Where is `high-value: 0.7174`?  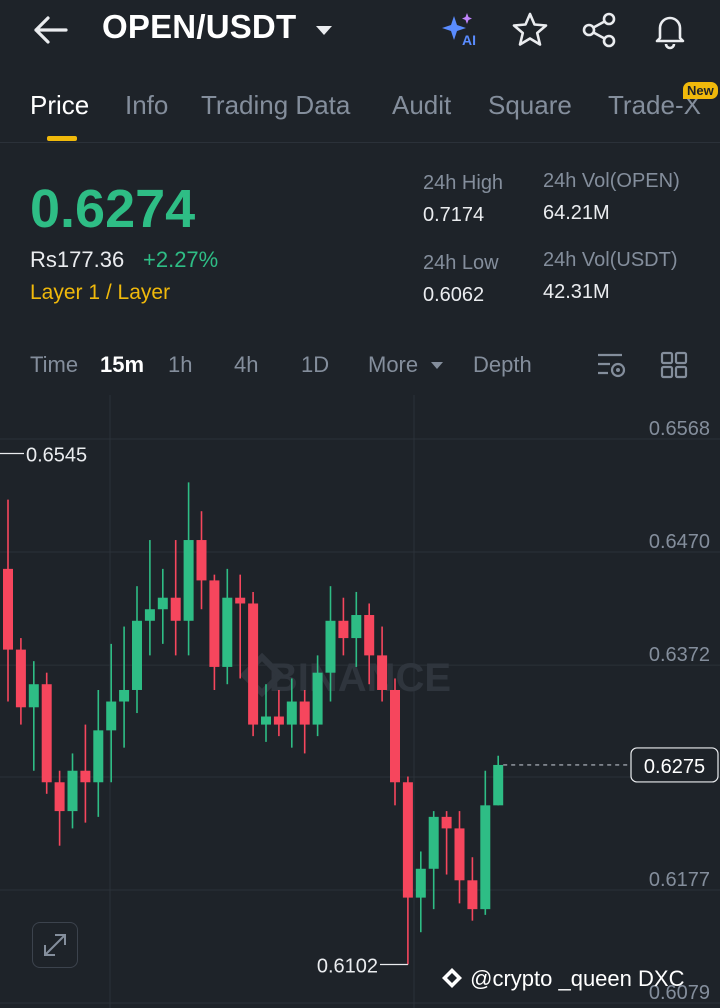
high-value: 0.7174 is located at coordinates (454, 215).